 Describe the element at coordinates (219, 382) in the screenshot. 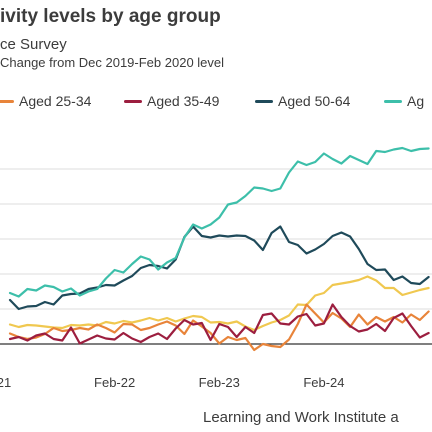

I see `x-tick-label: Feb-23` at that location.